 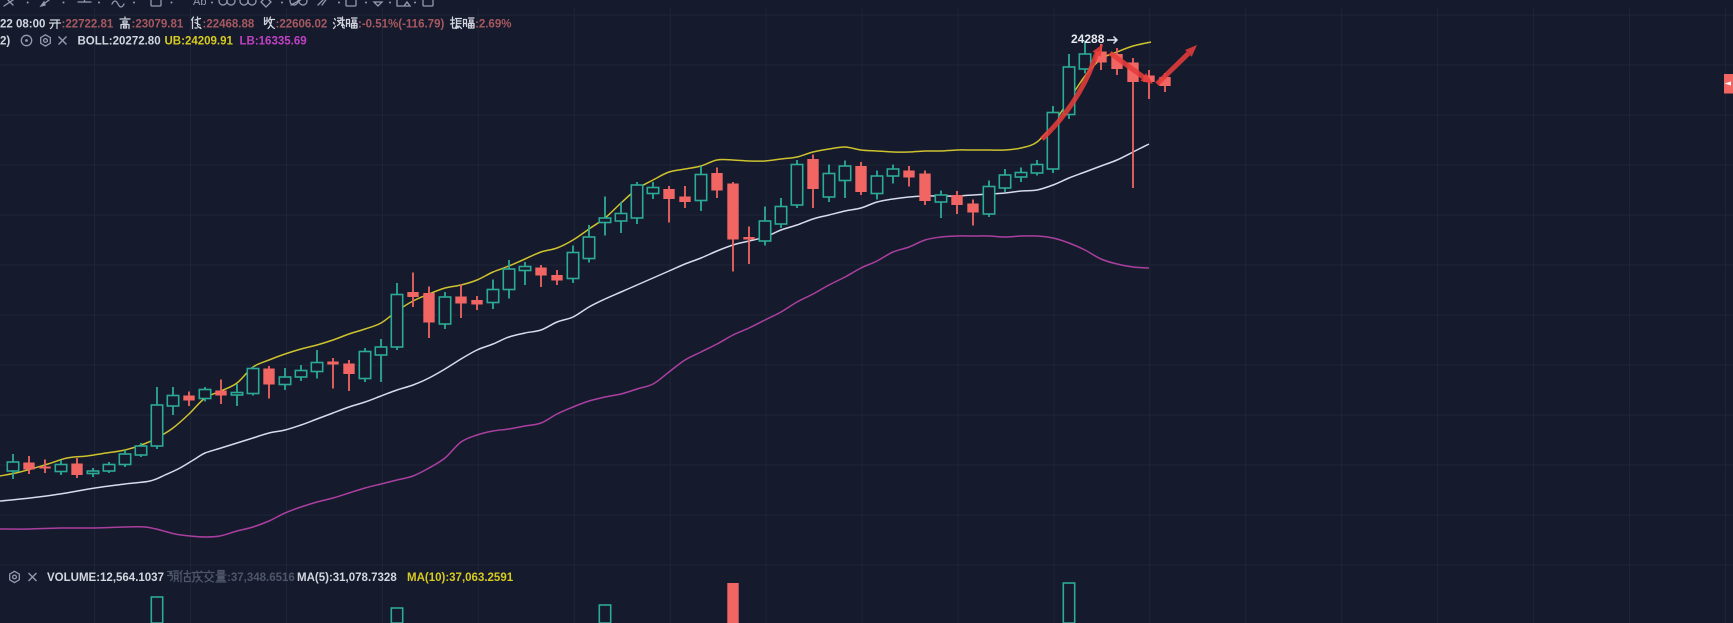 I want to click on svg-text: MA(10):37,063.2591, so click(x=460, y=578).